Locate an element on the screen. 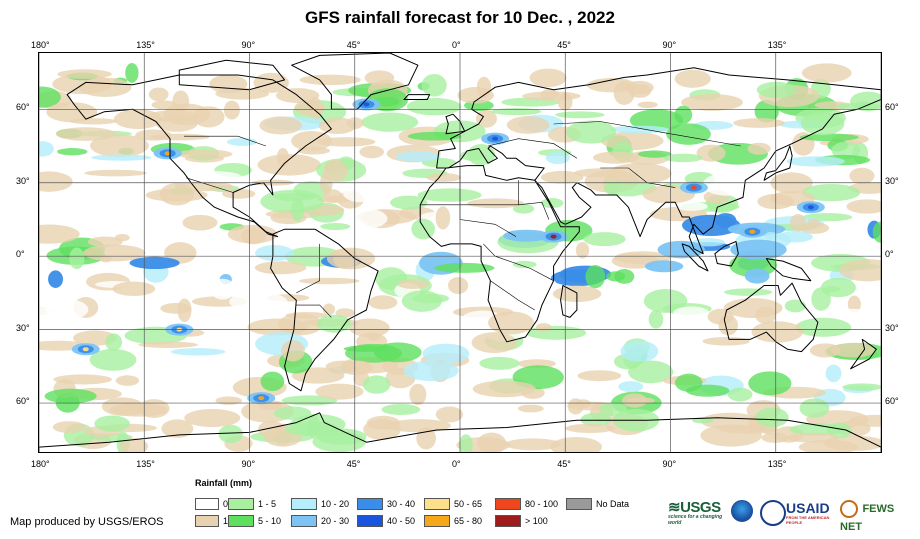  legend-label: > 100 is located at coordinates (536, 521).